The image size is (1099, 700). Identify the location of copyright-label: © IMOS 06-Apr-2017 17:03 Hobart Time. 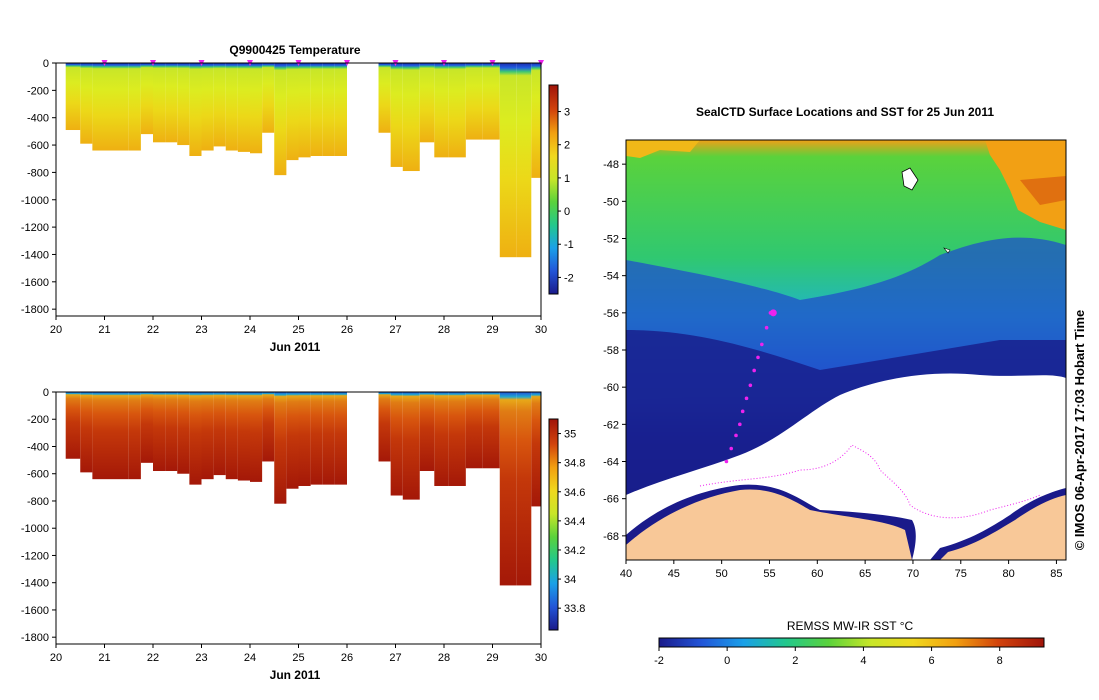
(1079, 430).